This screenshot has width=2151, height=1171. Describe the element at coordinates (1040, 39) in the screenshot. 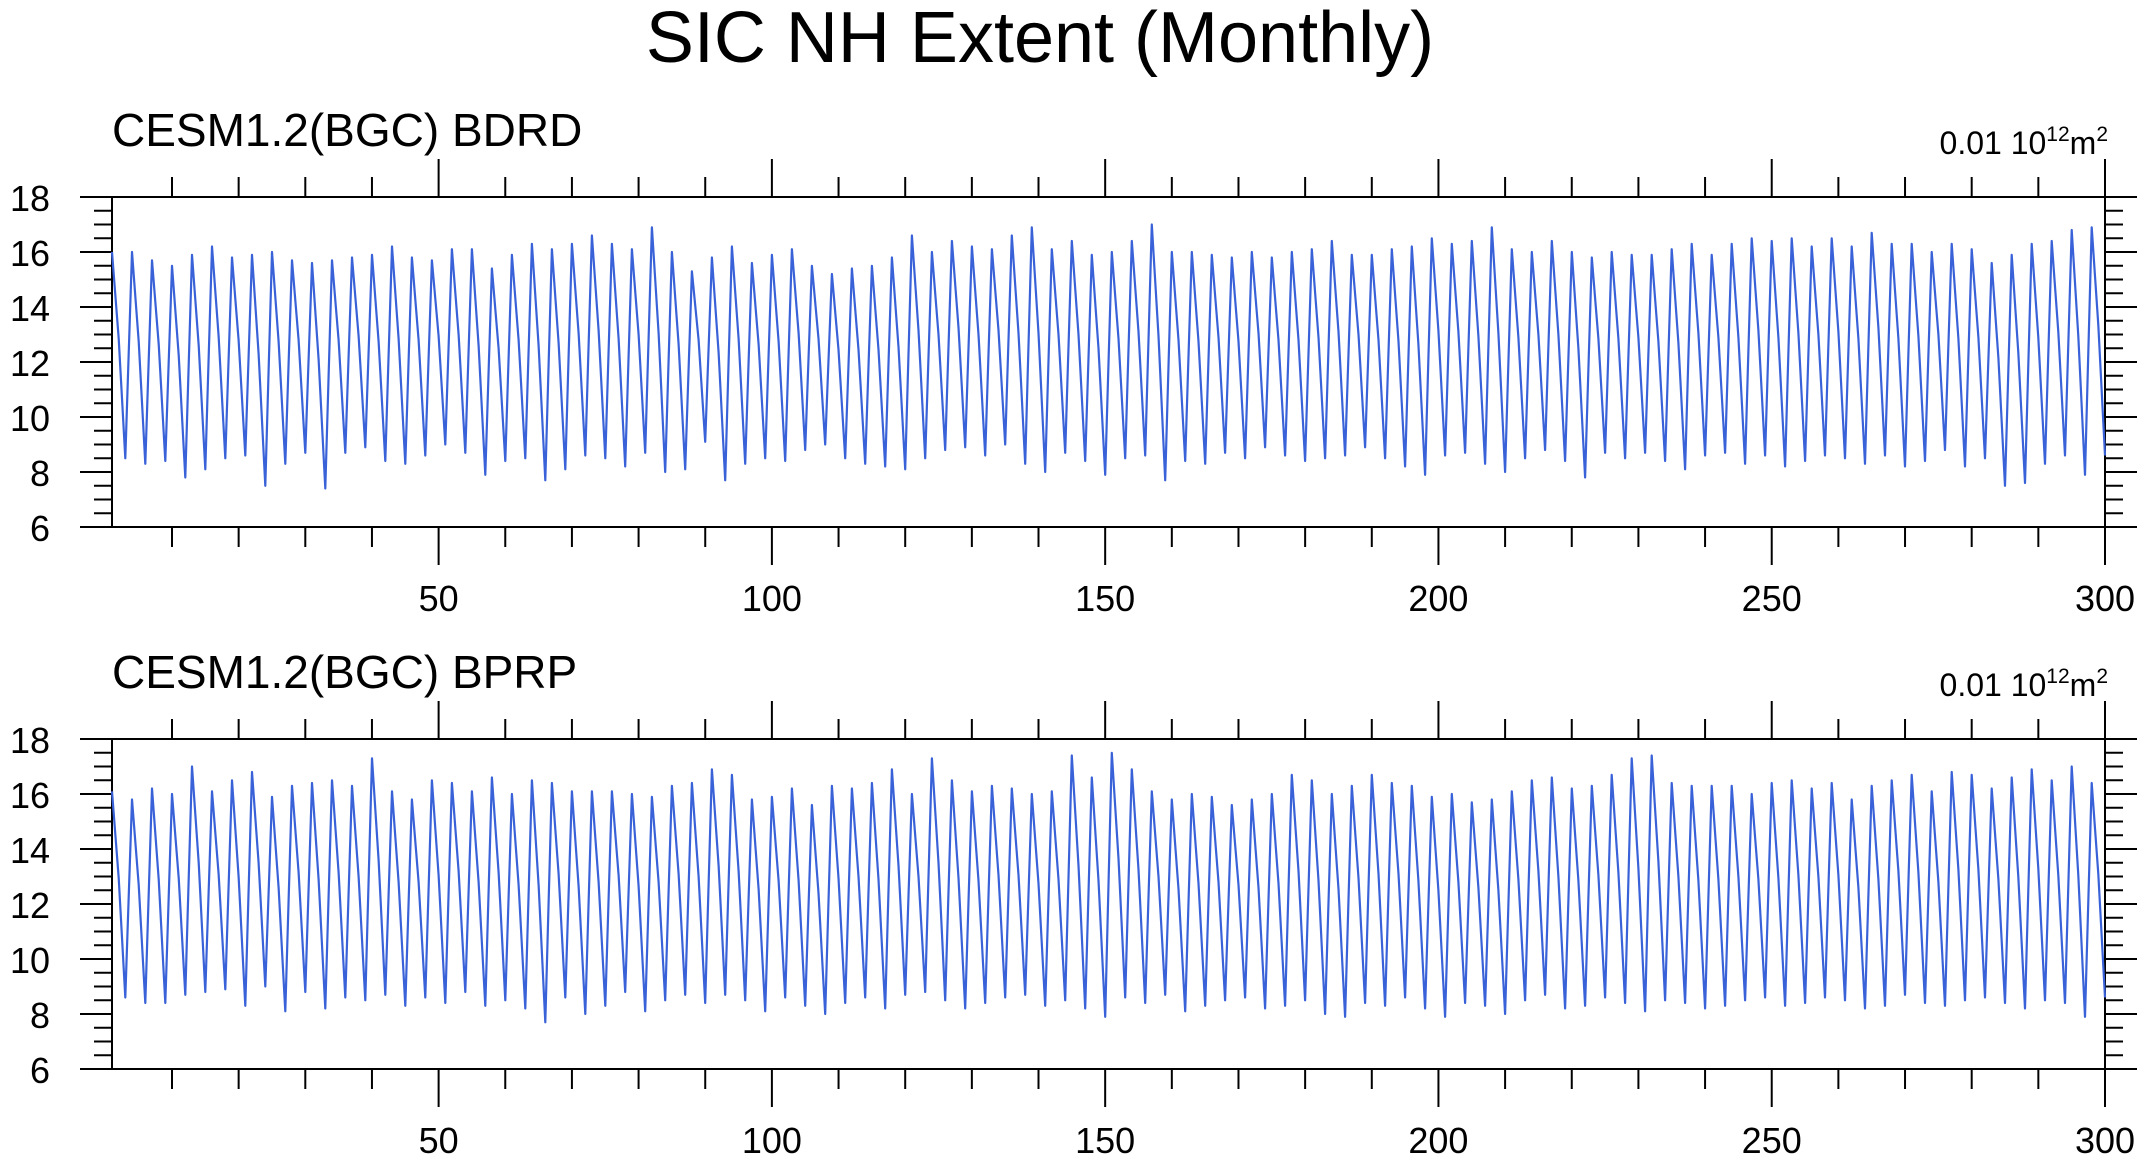

I see `figure-title: SIC NH Extent (Monthly)` at that location.